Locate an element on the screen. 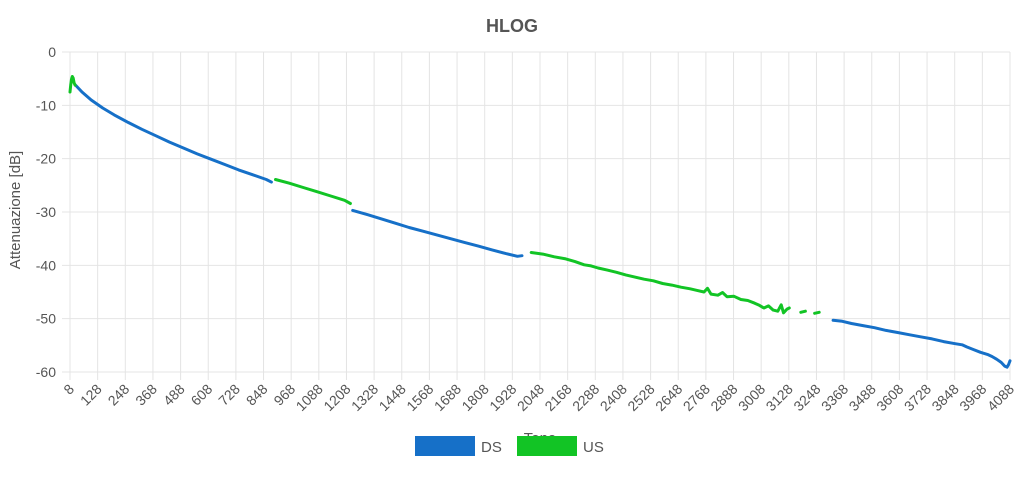 The image size is (1024, 498). y-tick-label: -10 is located at coordinates (46, 105).